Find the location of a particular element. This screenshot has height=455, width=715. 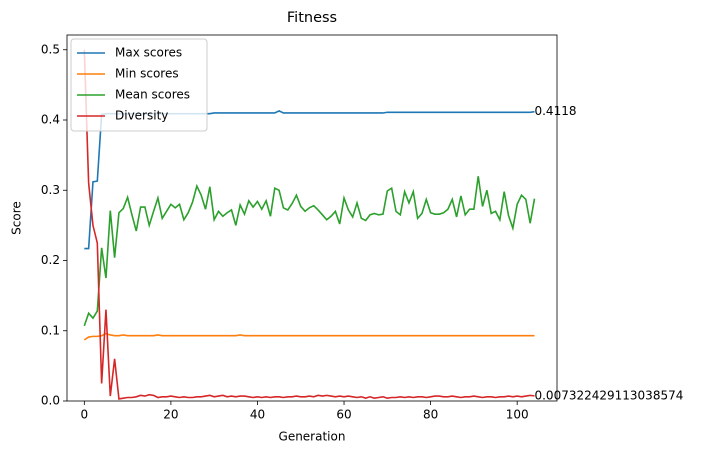

legend-box is located at coordinates (139, 85).